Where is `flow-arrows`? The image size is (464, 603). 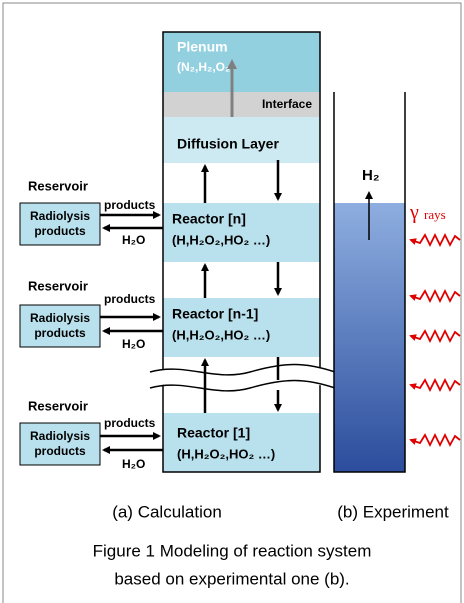
flow-arrows is located at coordinates (241, 286).